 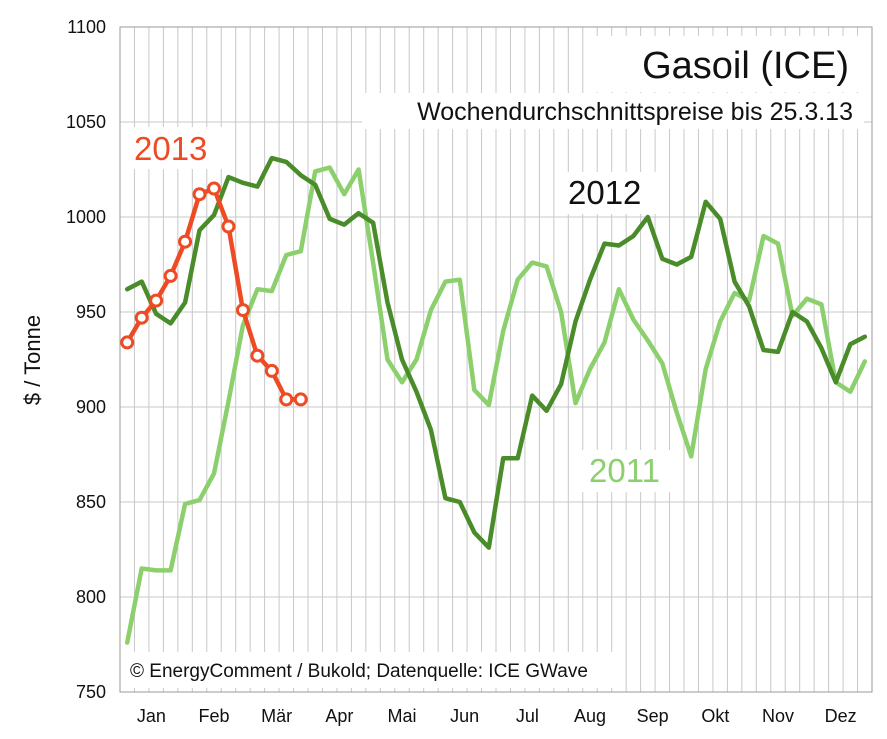 What do you see at coordinates (778, 716) in the screenshot?
I see `x-tick-label: Nov` at bounding box center [778, 716].